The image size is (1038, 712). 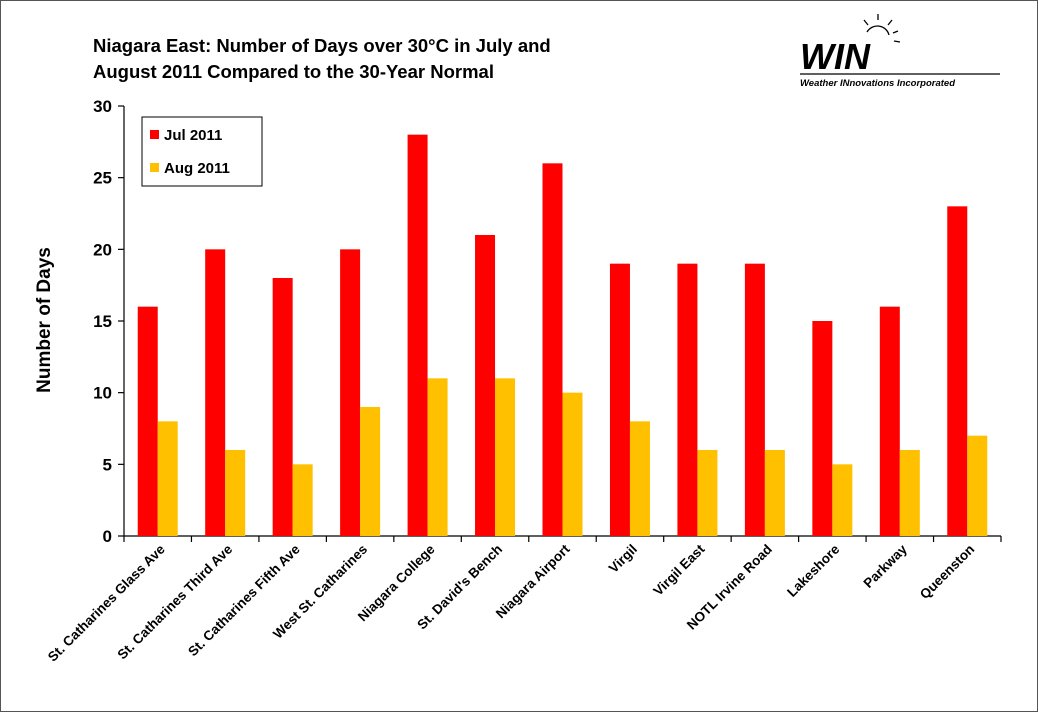 What do you see at coordinates (107, 536) in the screenshot?
I see `y-tick-label: 0` at bounding box center [107, 536].